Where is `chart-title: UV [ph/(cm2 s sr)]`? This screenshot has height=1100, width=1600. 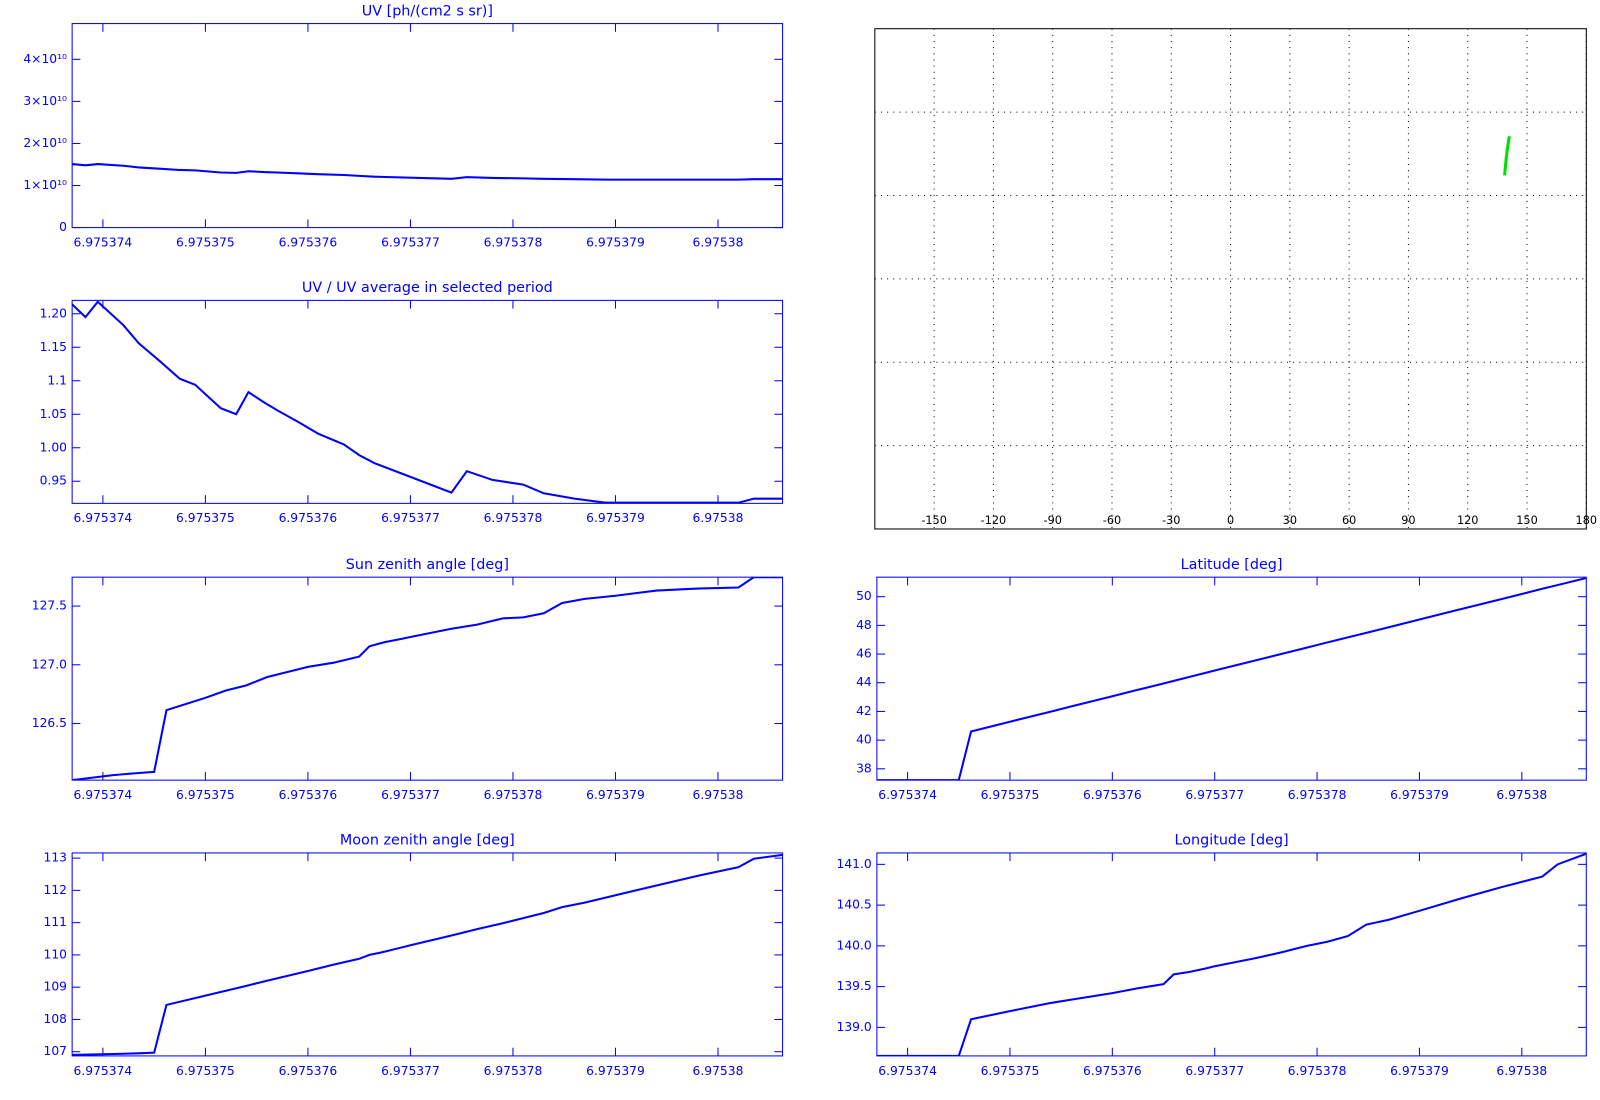
chart-title: UV [ph/(cm2 s sr)] is located at coordinates (427, 11).